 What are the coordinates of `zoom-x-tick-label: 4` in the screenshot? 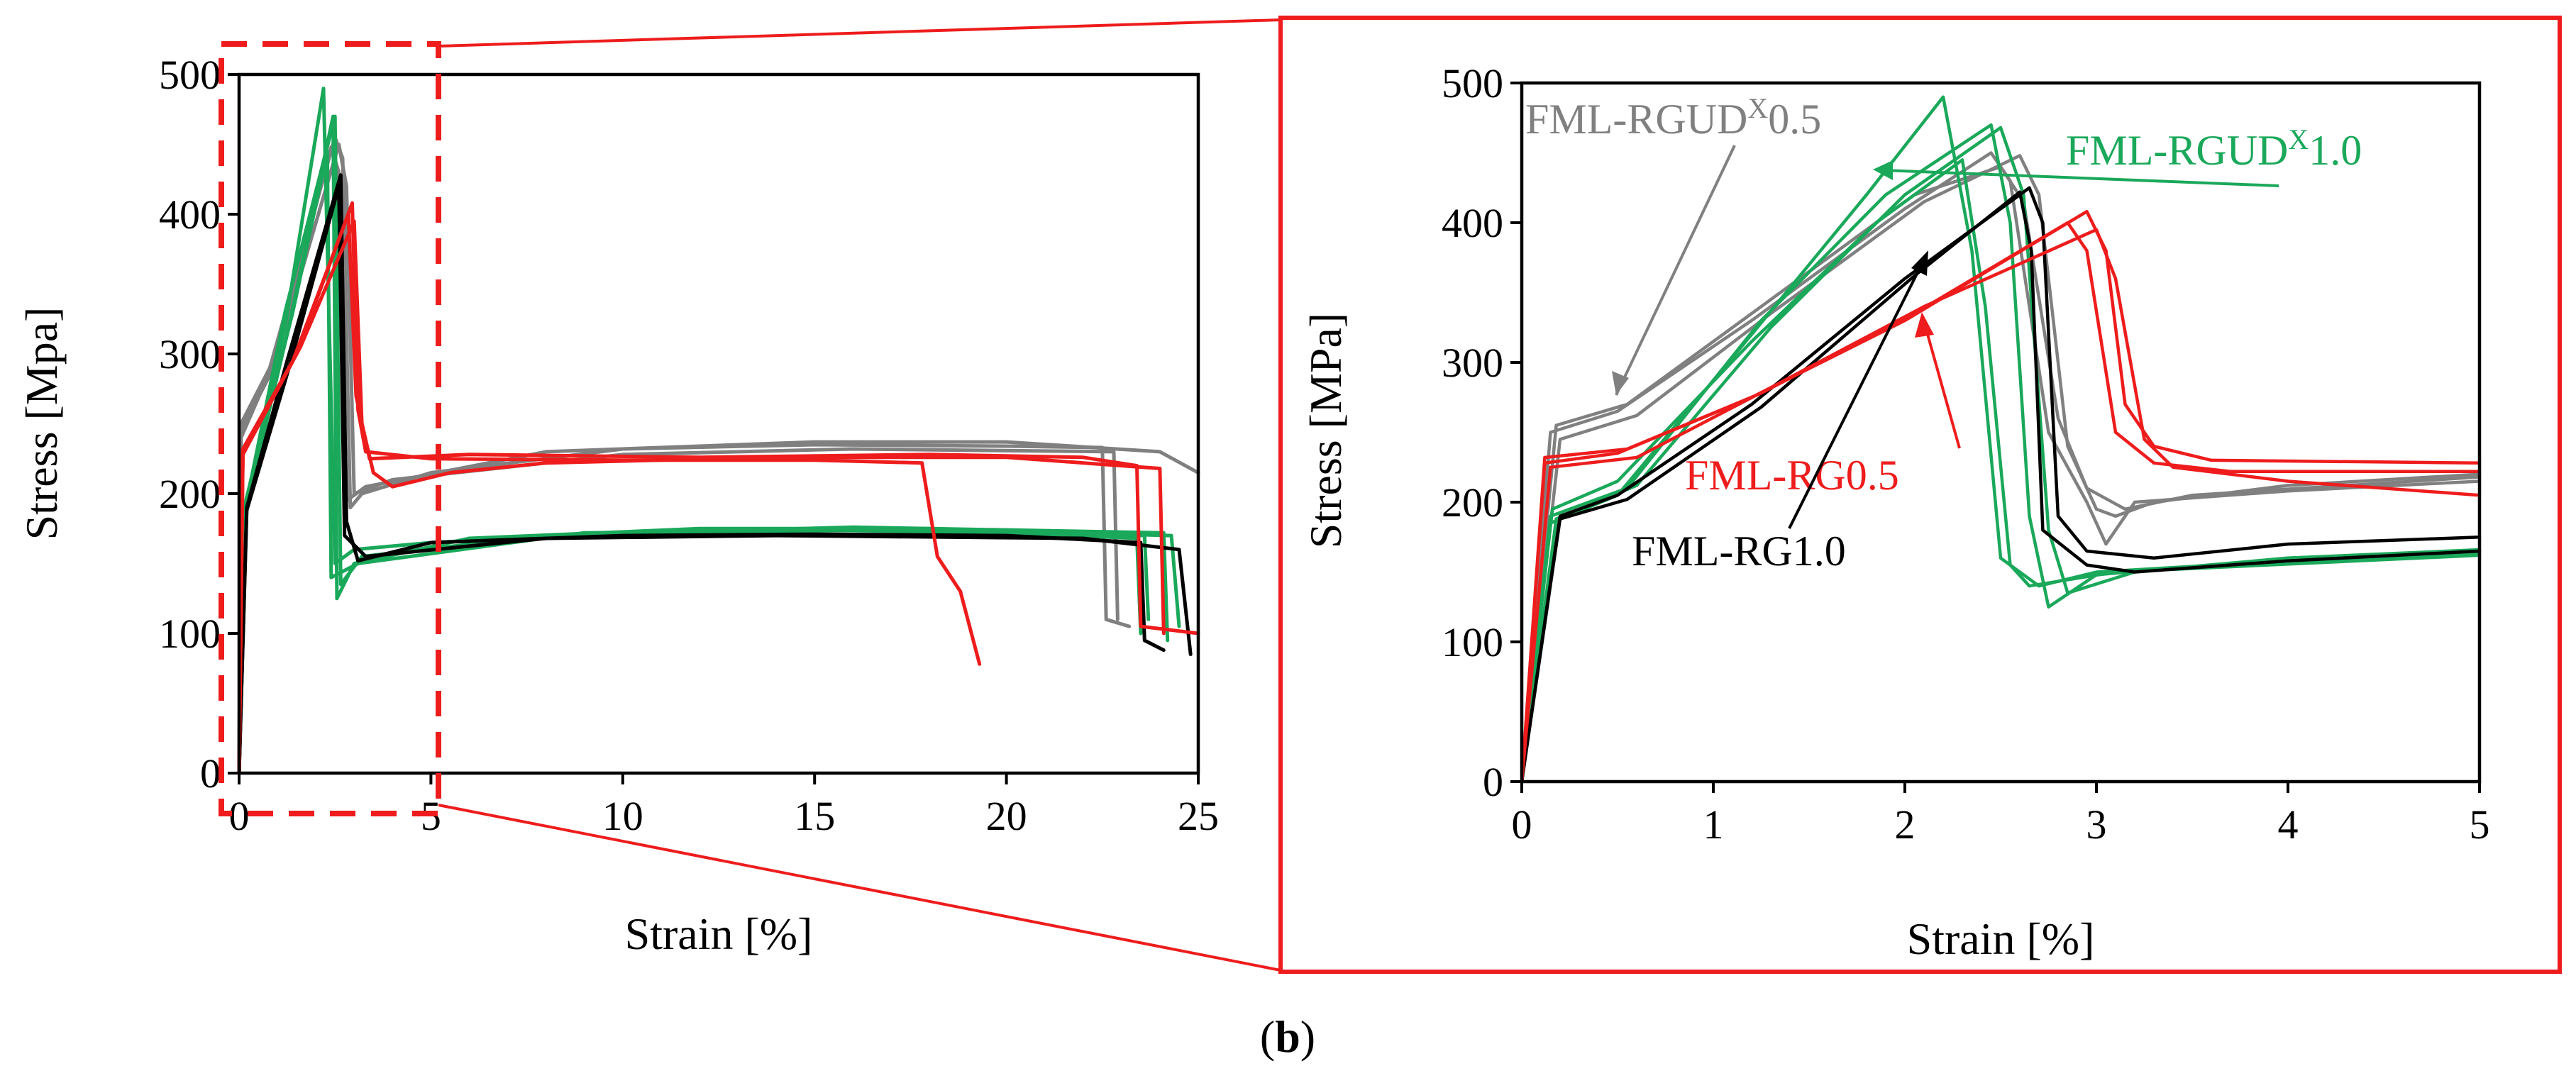 It's located at (2288, 825).